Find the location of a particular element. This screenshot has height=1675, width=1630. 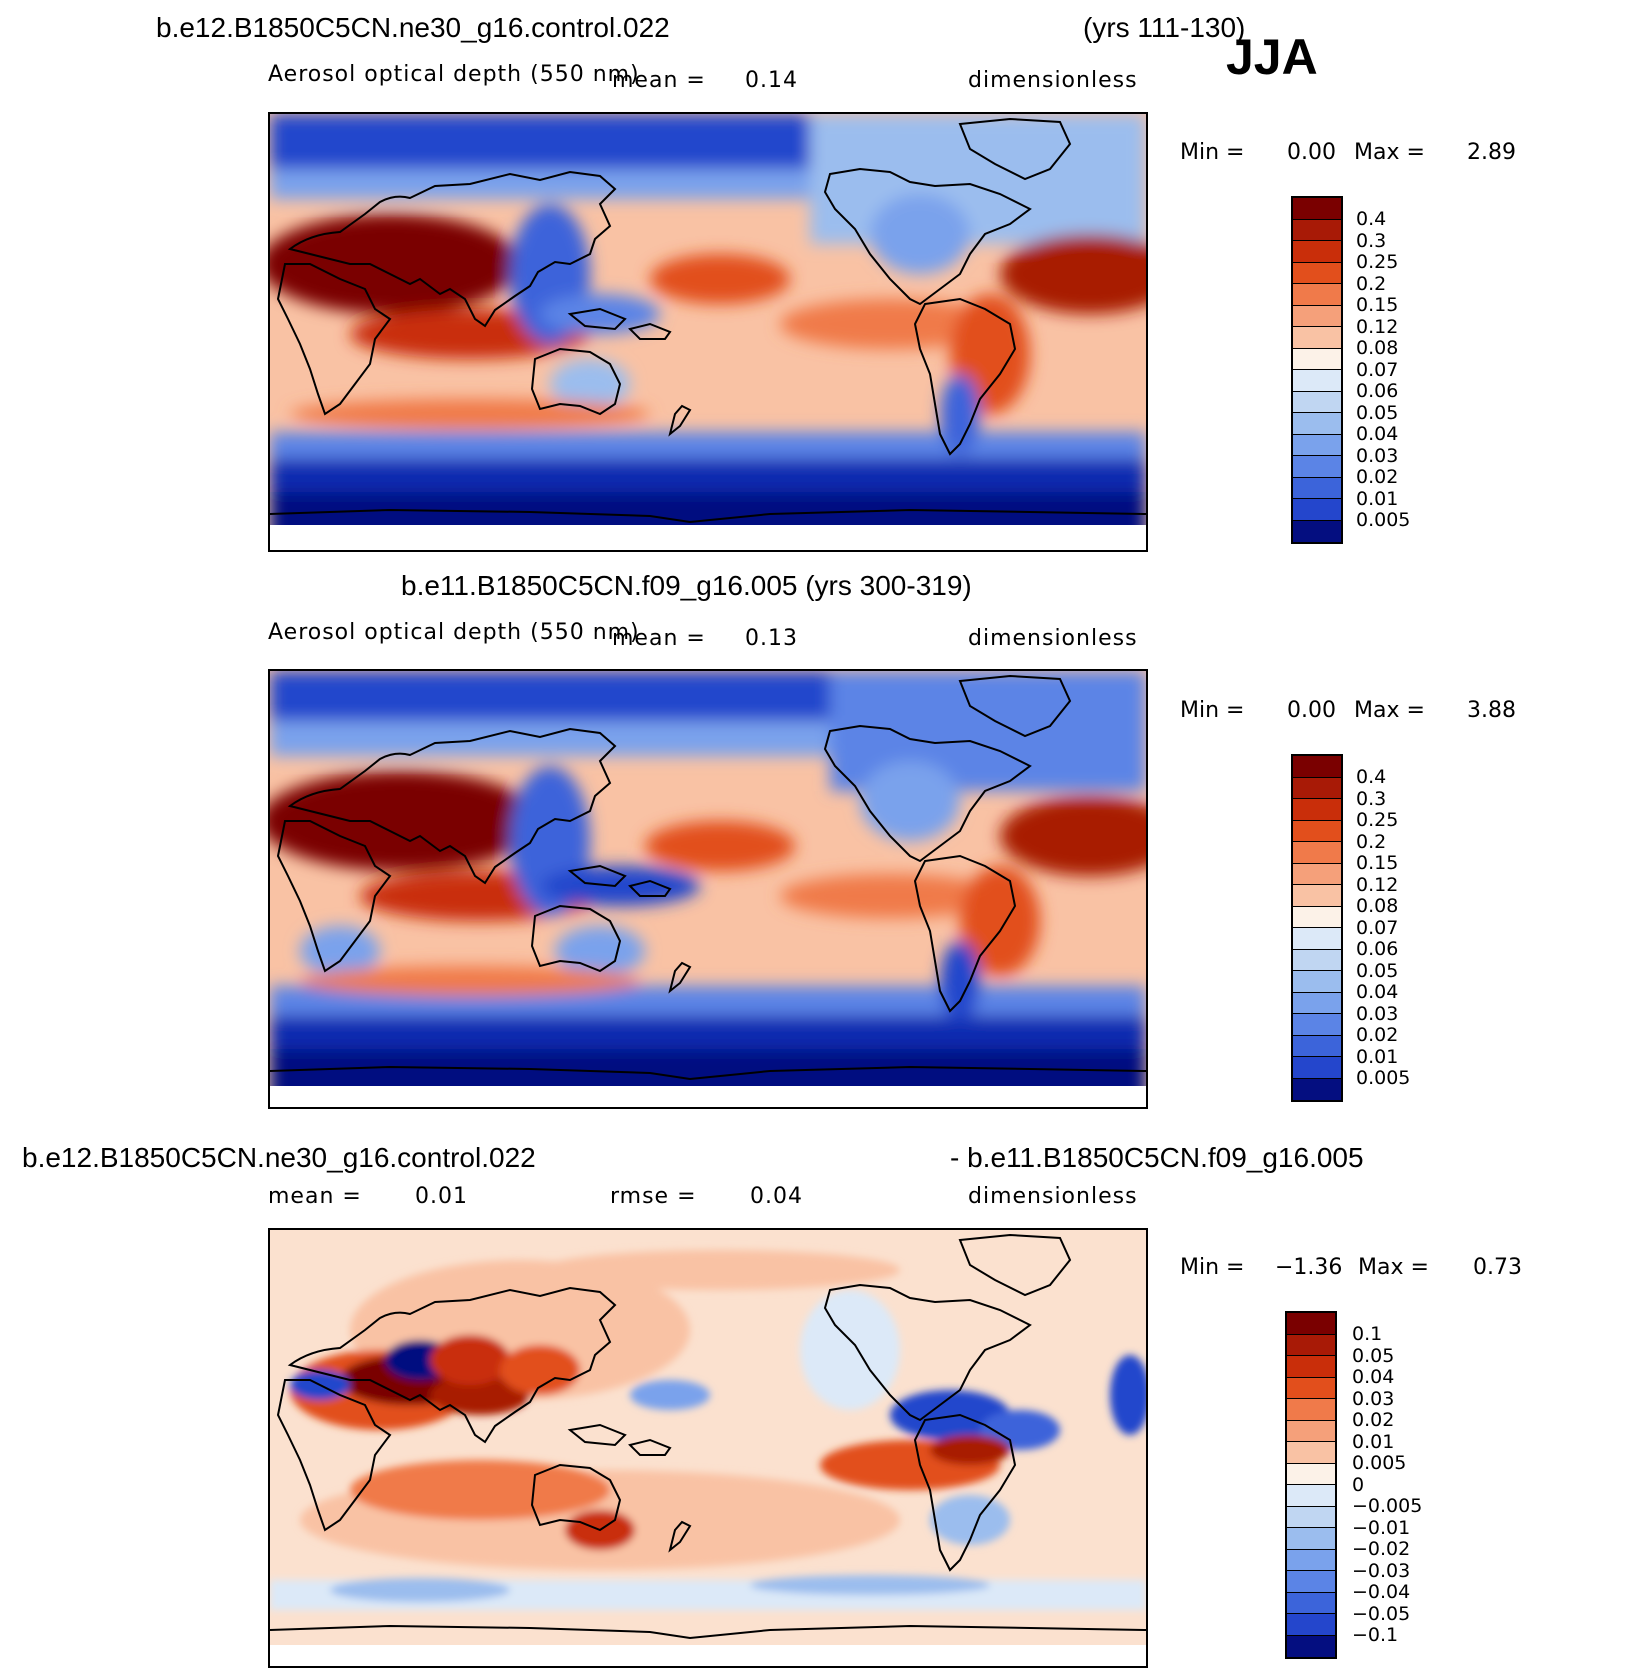

panel1-variable: Aerosol optical depth (550 nm) is located at coordinates (454, 74).